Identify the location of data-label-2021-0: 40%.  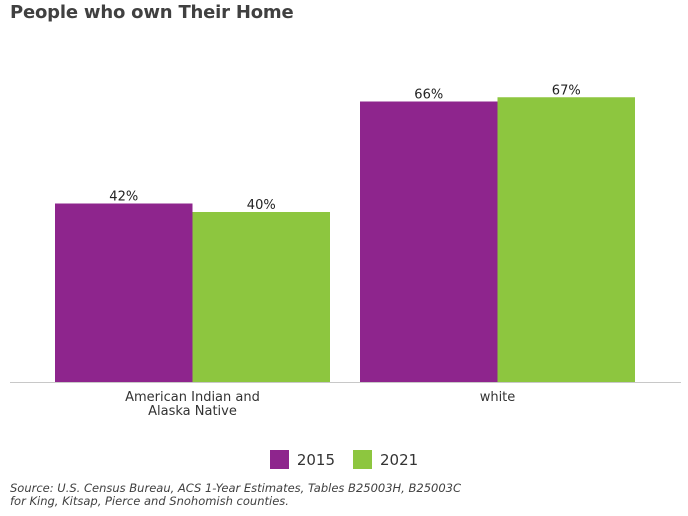
(261, 205).